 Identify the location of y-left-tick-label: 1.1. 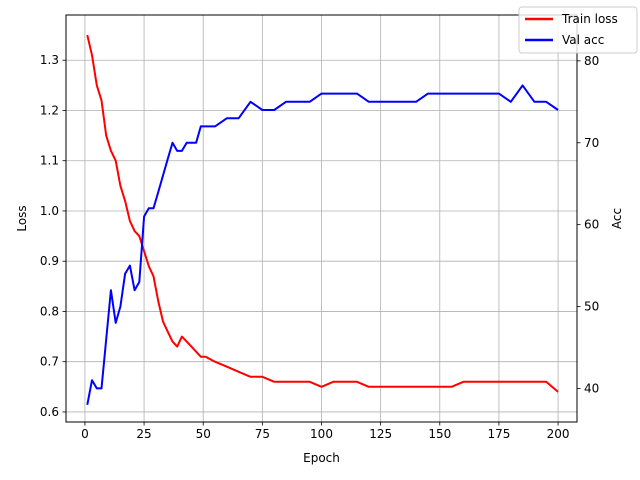
(49, 161).